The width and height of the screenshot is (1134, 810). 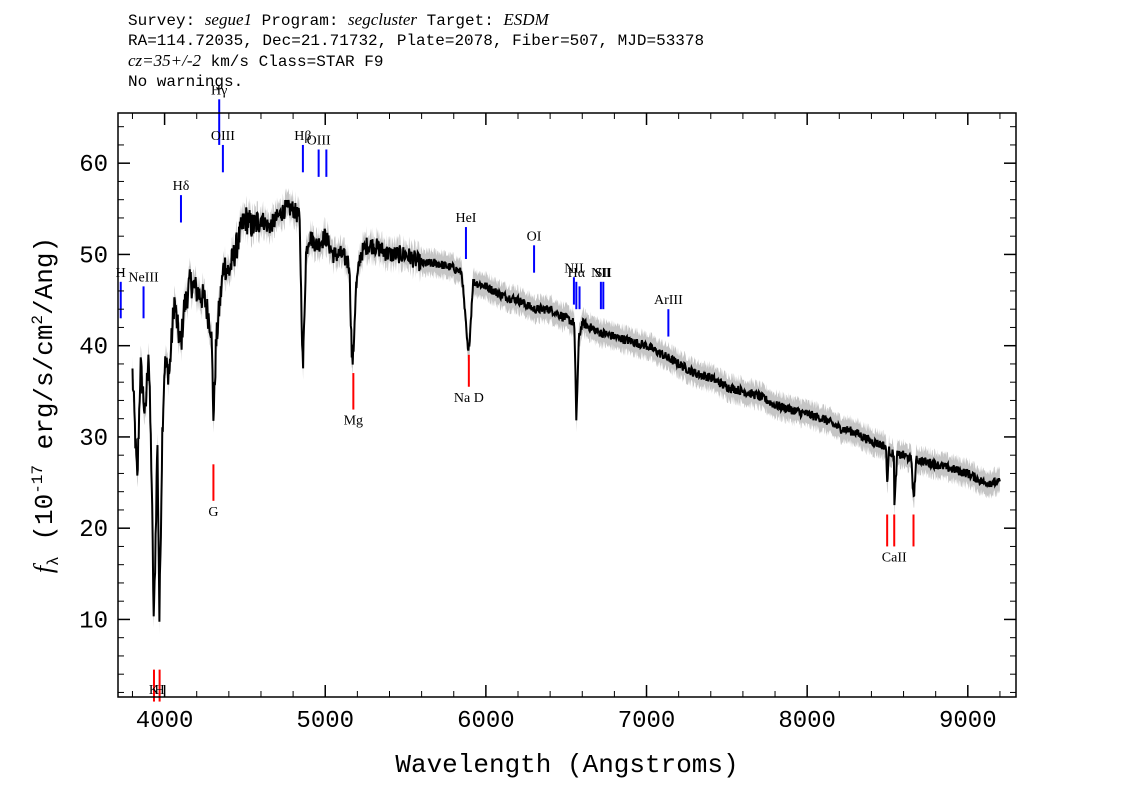 I want to click on survey-value: segue1, so click(x=228, y=19).